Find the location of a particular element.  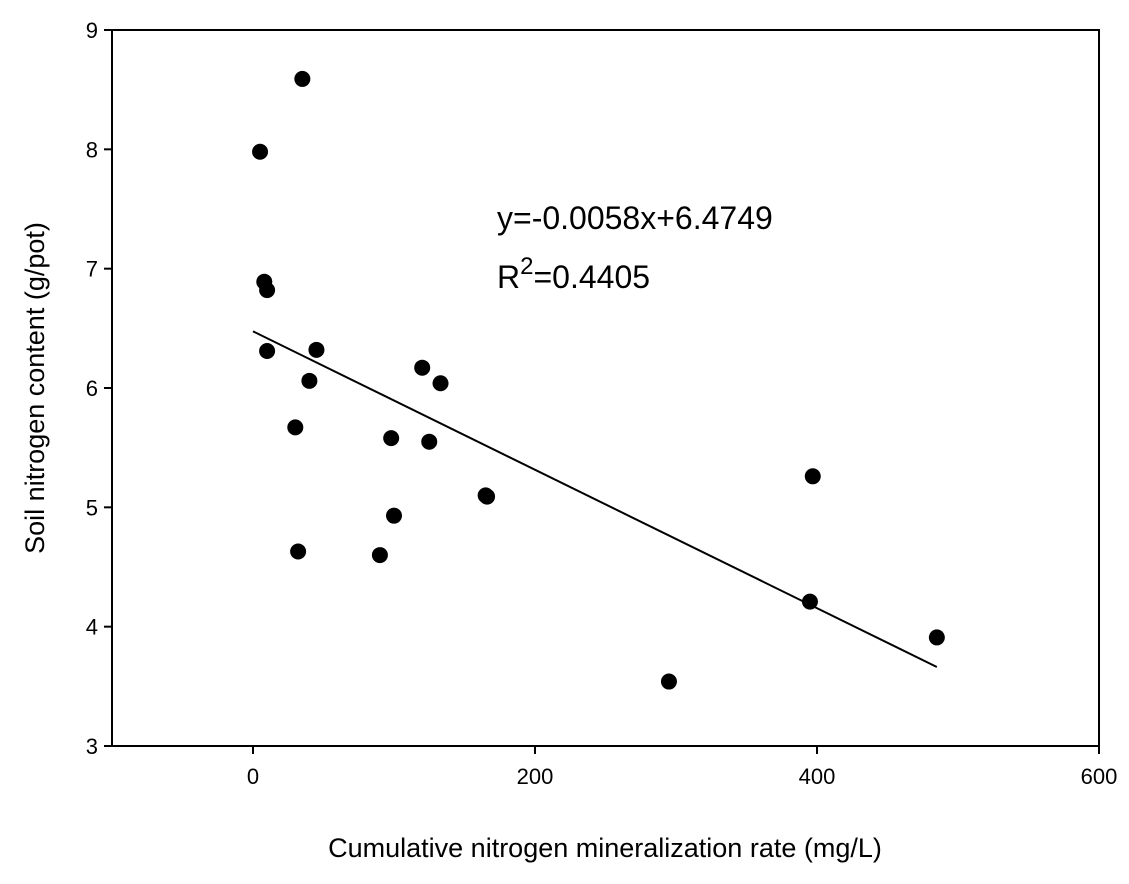

r-squared-superscript: 2 is located at coordinates (526, 266).